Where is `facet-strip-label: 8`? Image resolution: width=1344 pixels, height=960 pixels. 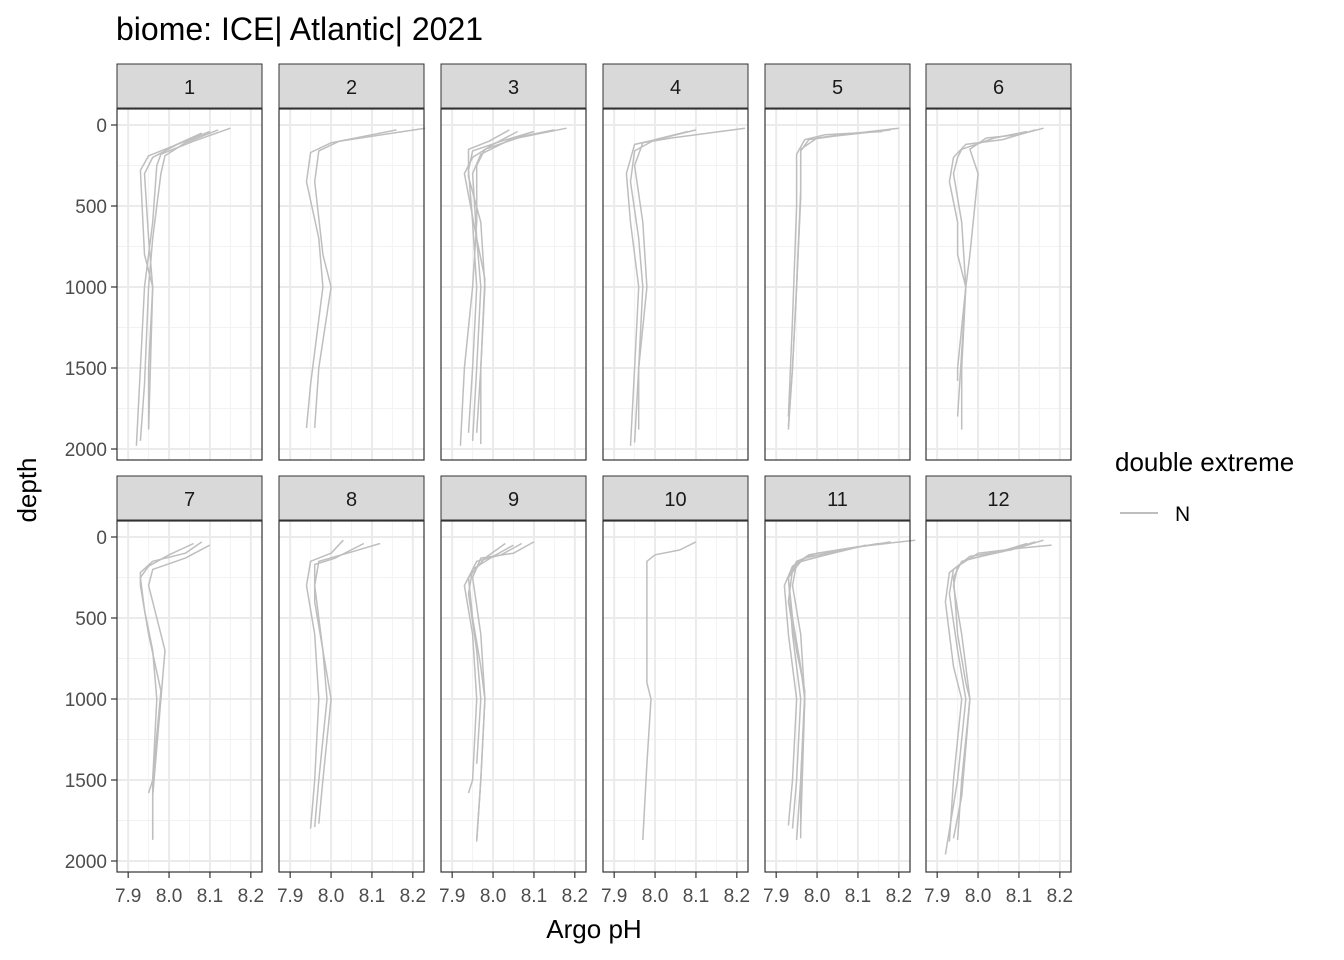 facet-strip-label: 8 is located at coordinates (351, 500).